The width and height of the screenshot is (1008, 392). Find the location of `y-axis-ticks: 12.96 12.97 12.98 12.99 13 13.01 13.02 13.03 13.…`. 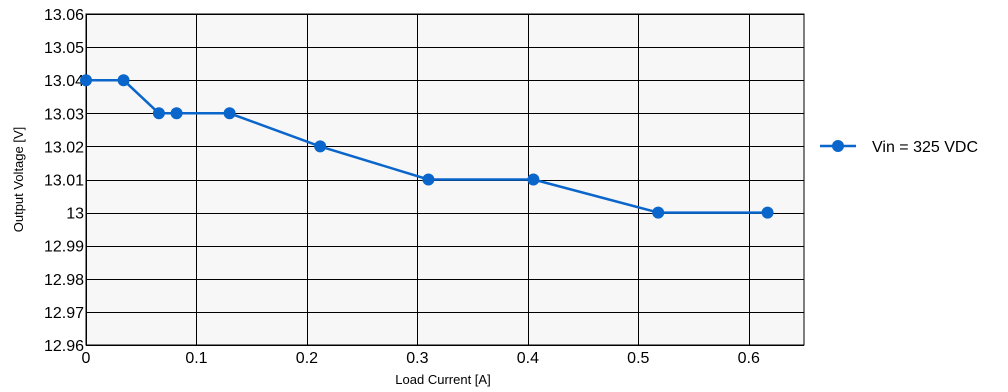

y-axis-ticks: 12.96 12.97 12.98 12.99 13 13.01 13.02 13.03 13.… is located at coordinates (64, 181).